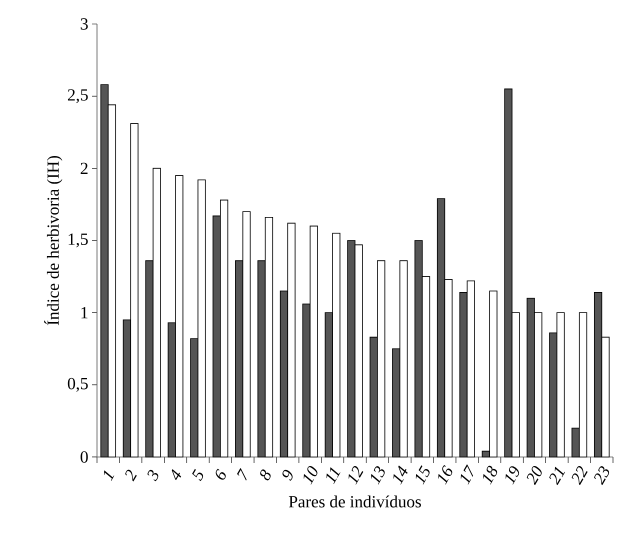 Image resolution: width=629 pixels, height=534 pixels. What do you see at coordinates (311, 475) in the screenshot?
I see `x-tick-label: 10` at bounding box center [311, 475].